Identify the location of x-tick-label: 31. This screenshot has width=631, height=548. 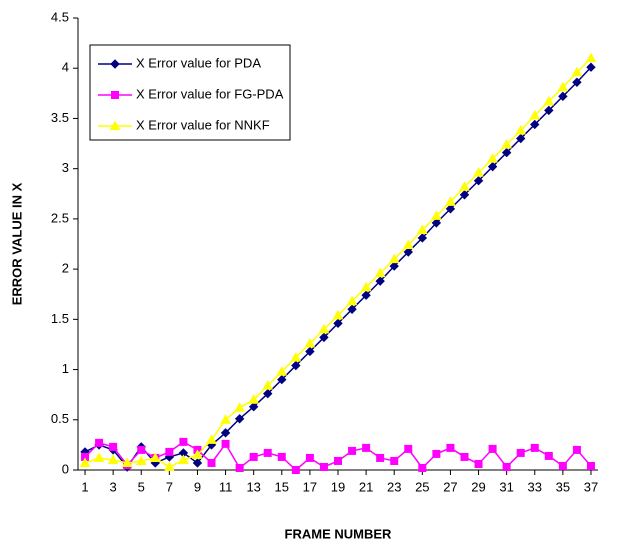
(506, 486).